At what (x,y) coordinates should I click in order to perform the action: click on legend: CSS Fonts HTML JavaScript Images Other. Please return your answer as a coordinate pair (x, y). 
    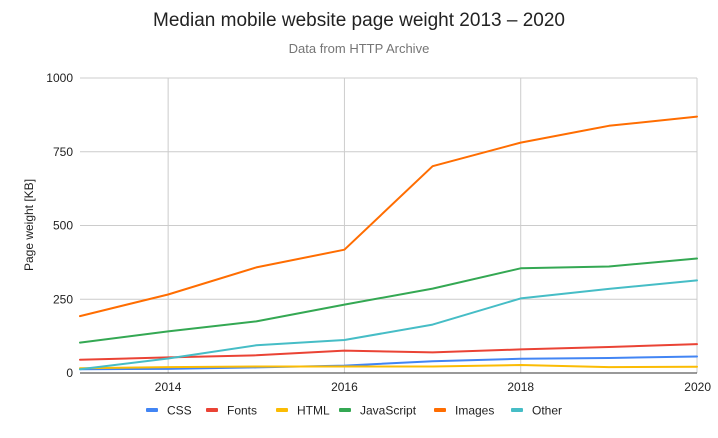
    Looking at the image, I should click on (354, 411).